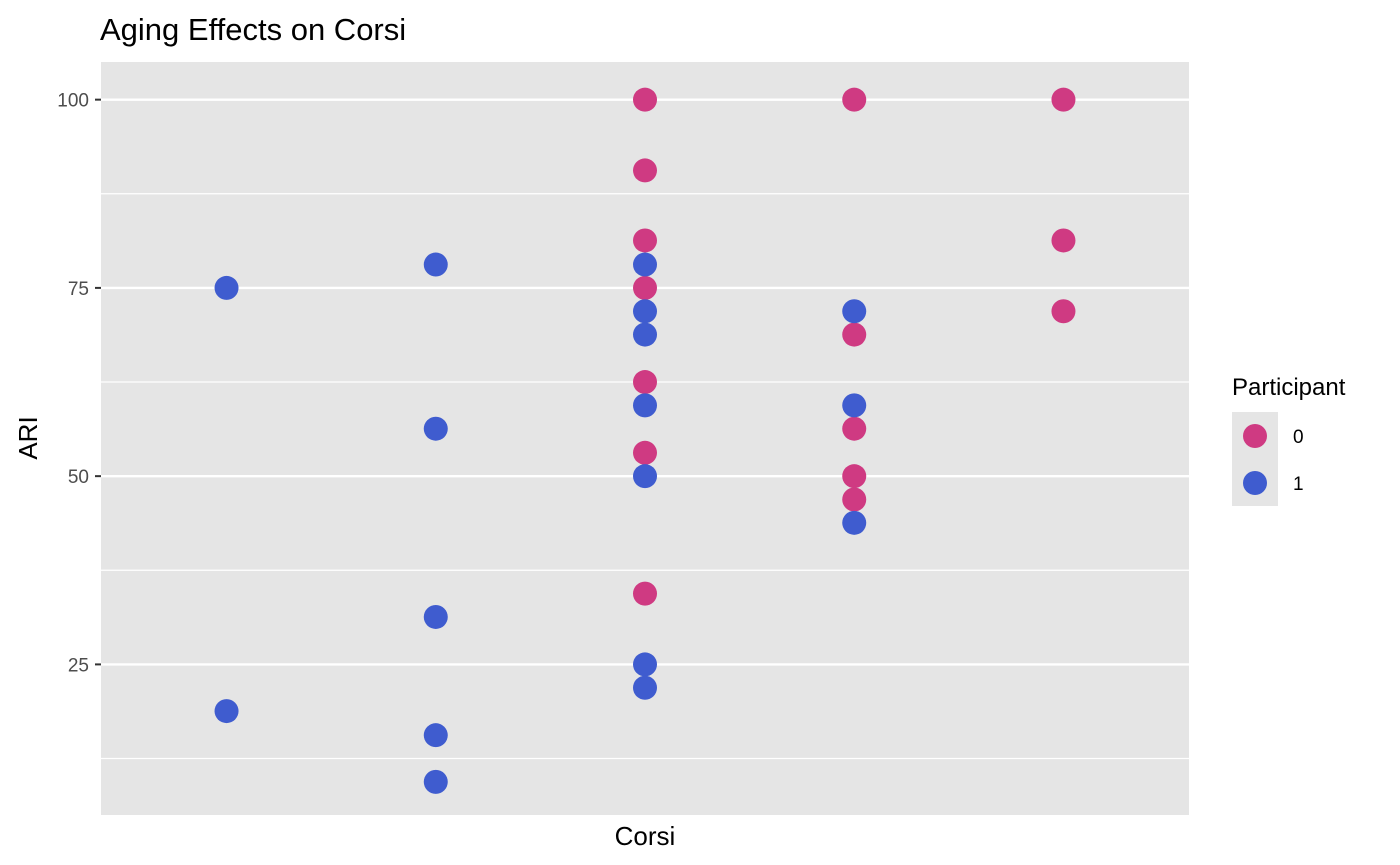 Image resolution: width=1400 pixels, height=865 pixels. What do you see at coordinates (79, 383) in the screenshot?
I see `y-axis: 25 50 75 100` at bounding box center [79, 383].